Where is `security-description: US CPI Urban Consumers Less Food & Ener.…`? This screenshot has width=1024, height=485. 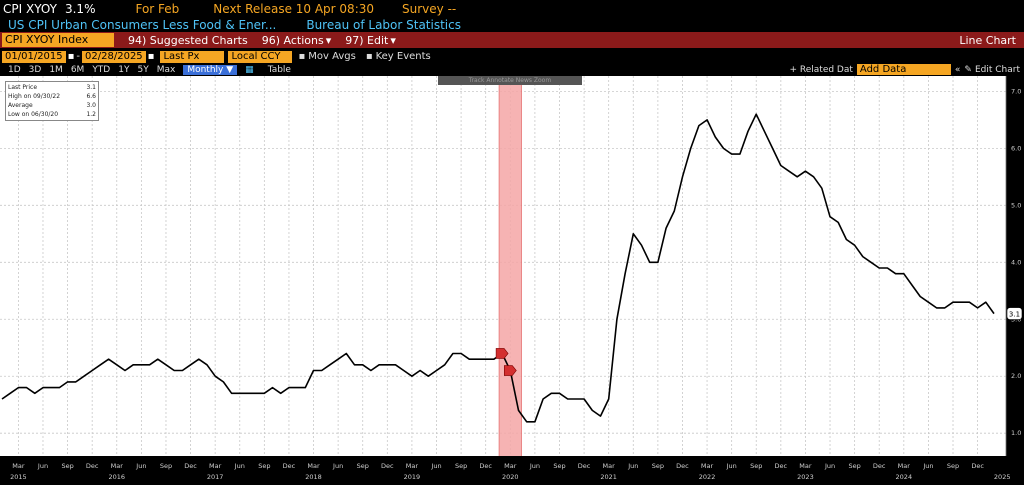
security-description: US CPI Urban Consumers Less Food & Ener.… is located at coordinates (142, 24).